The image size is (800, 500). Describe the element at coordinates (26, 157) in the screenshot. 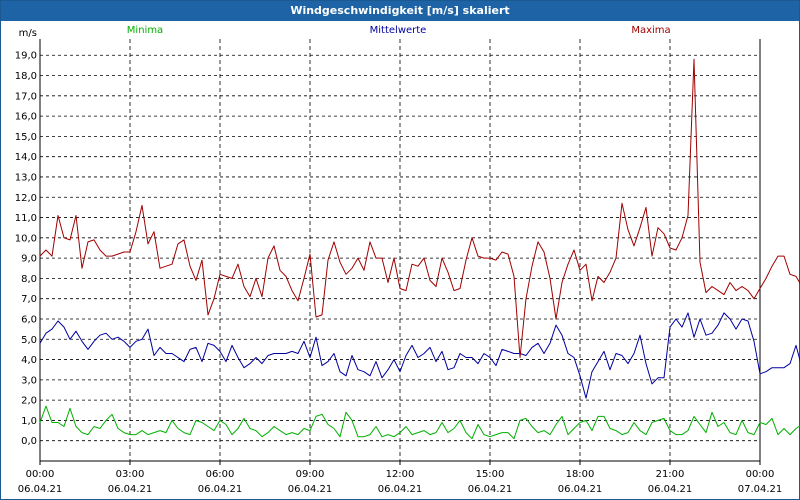

I see `y-tick-label: 14,0` at that location.